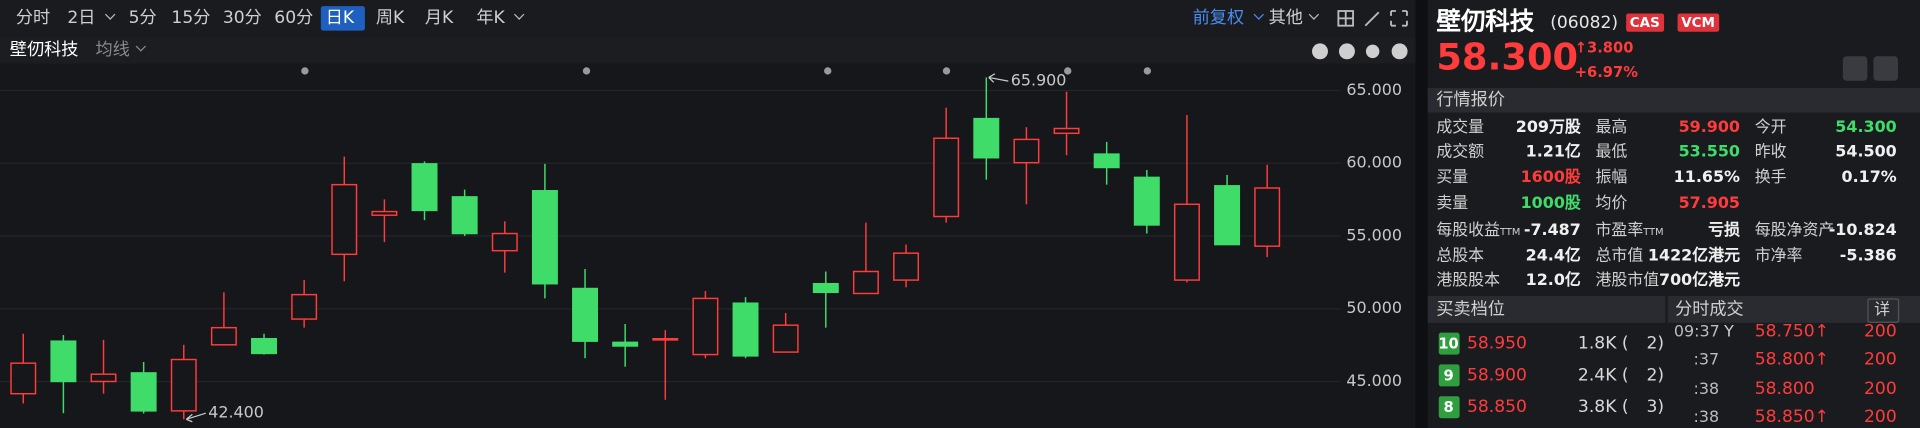  Describe the element at coordinates (1460, 127) in the screenshot. I see `stat-label: 成交量` at that location.